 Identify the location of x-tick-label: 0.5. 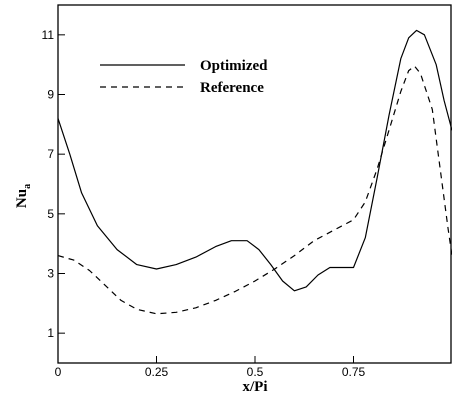
(255, 372).